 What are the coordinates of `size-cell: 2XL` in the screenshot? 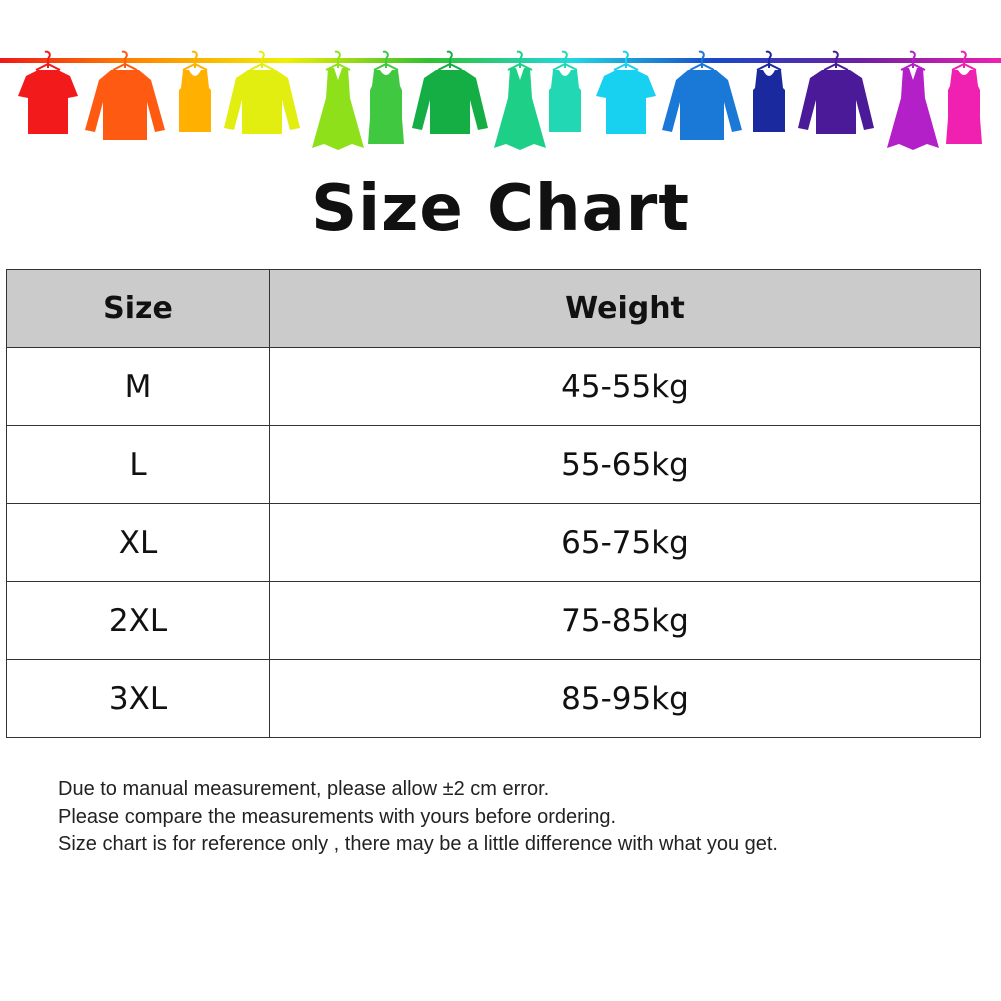 It's located at (138, 620).